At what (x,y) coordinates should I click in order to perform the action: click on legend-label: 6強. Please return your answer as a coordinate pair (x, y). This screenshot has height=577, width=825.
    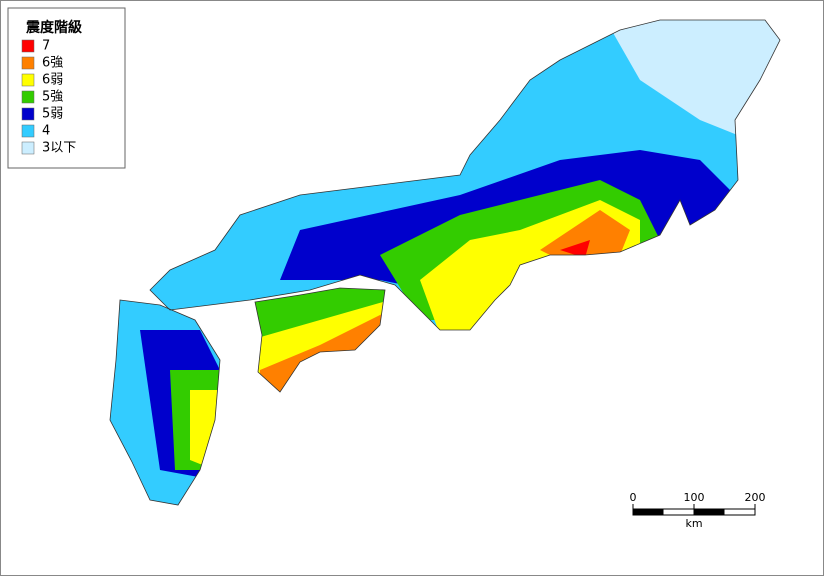
    Looking at the image, I should click on (52, 63).